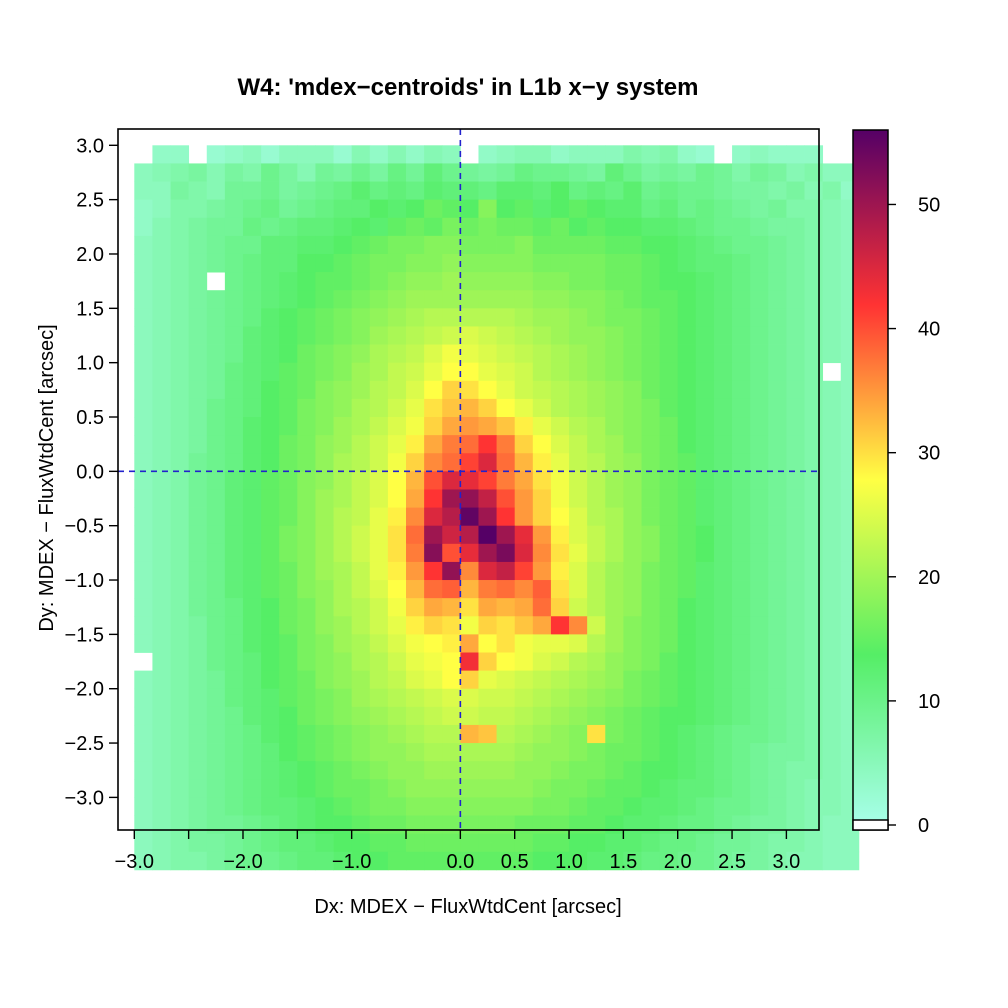 This screenshot has height=1008, width=1008. What do you see at coordinates (84, 744) in the screenshot?
I see `y-tick-label: −2.5` at bounding box center [84, 744].